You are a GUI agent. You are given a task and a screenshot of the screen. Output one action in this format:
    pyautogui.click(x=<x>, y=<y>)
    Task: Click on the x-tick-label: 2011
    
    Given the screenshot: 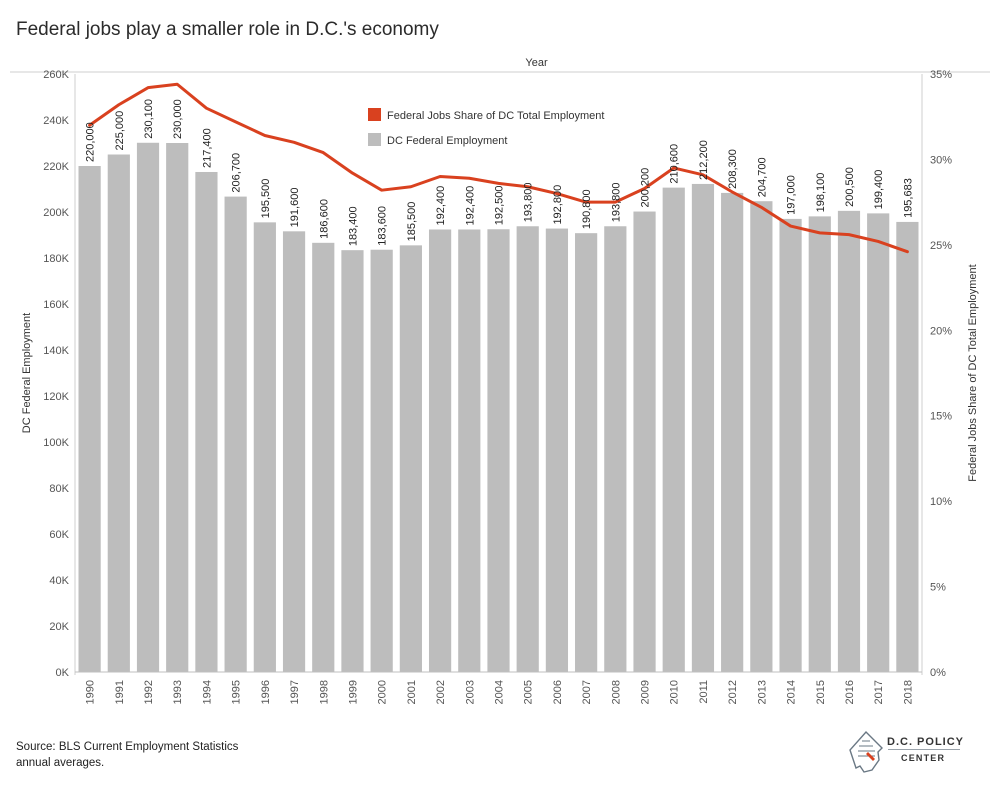 What is the action you would take?
    pyautogui.click(x=704, y=692)
    